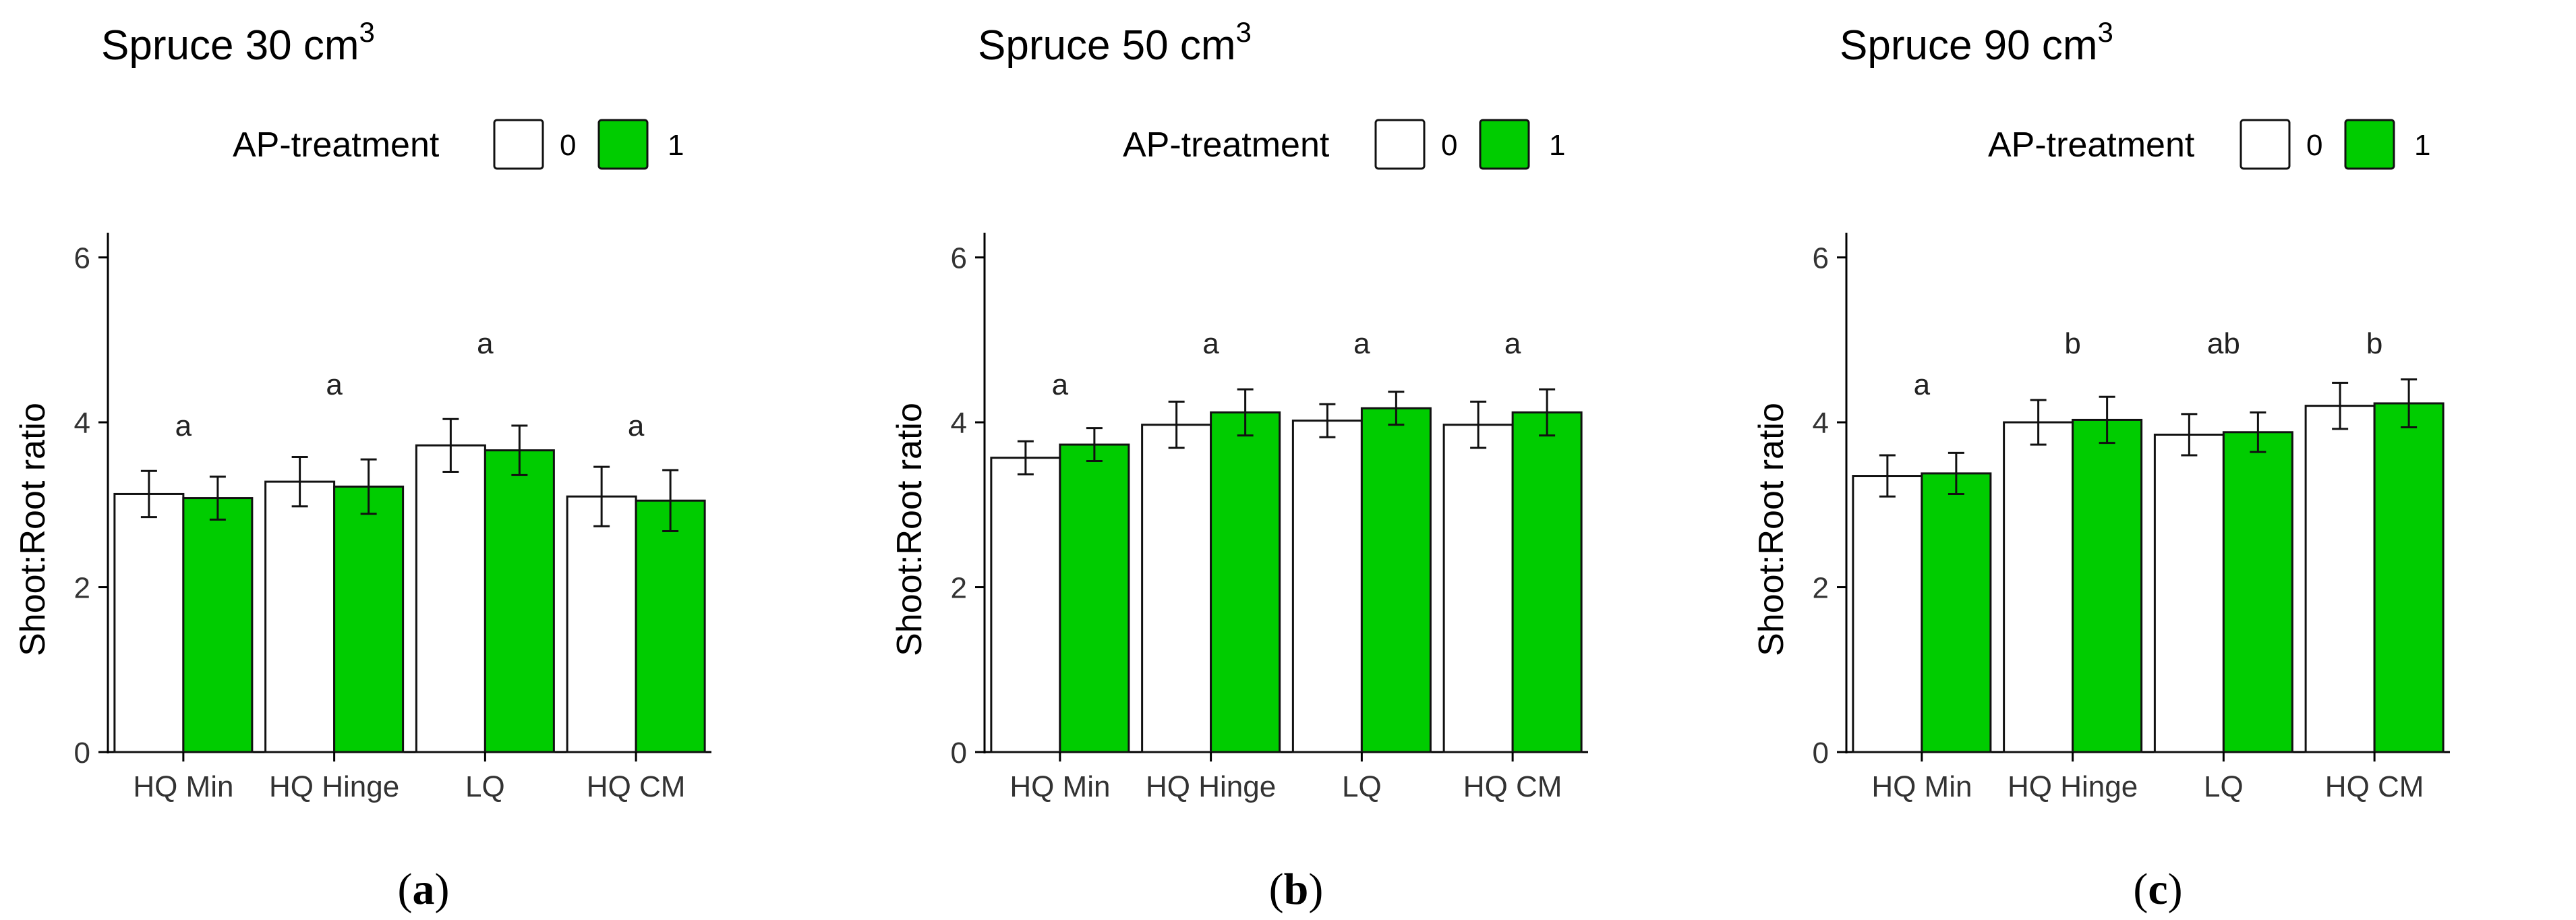 The image size is (2576, 920). What do you see at coordinates (238, 42) in the screenshot?
I see `chart-title: Spruce 30 cm3` at bounding box center [238, 42].